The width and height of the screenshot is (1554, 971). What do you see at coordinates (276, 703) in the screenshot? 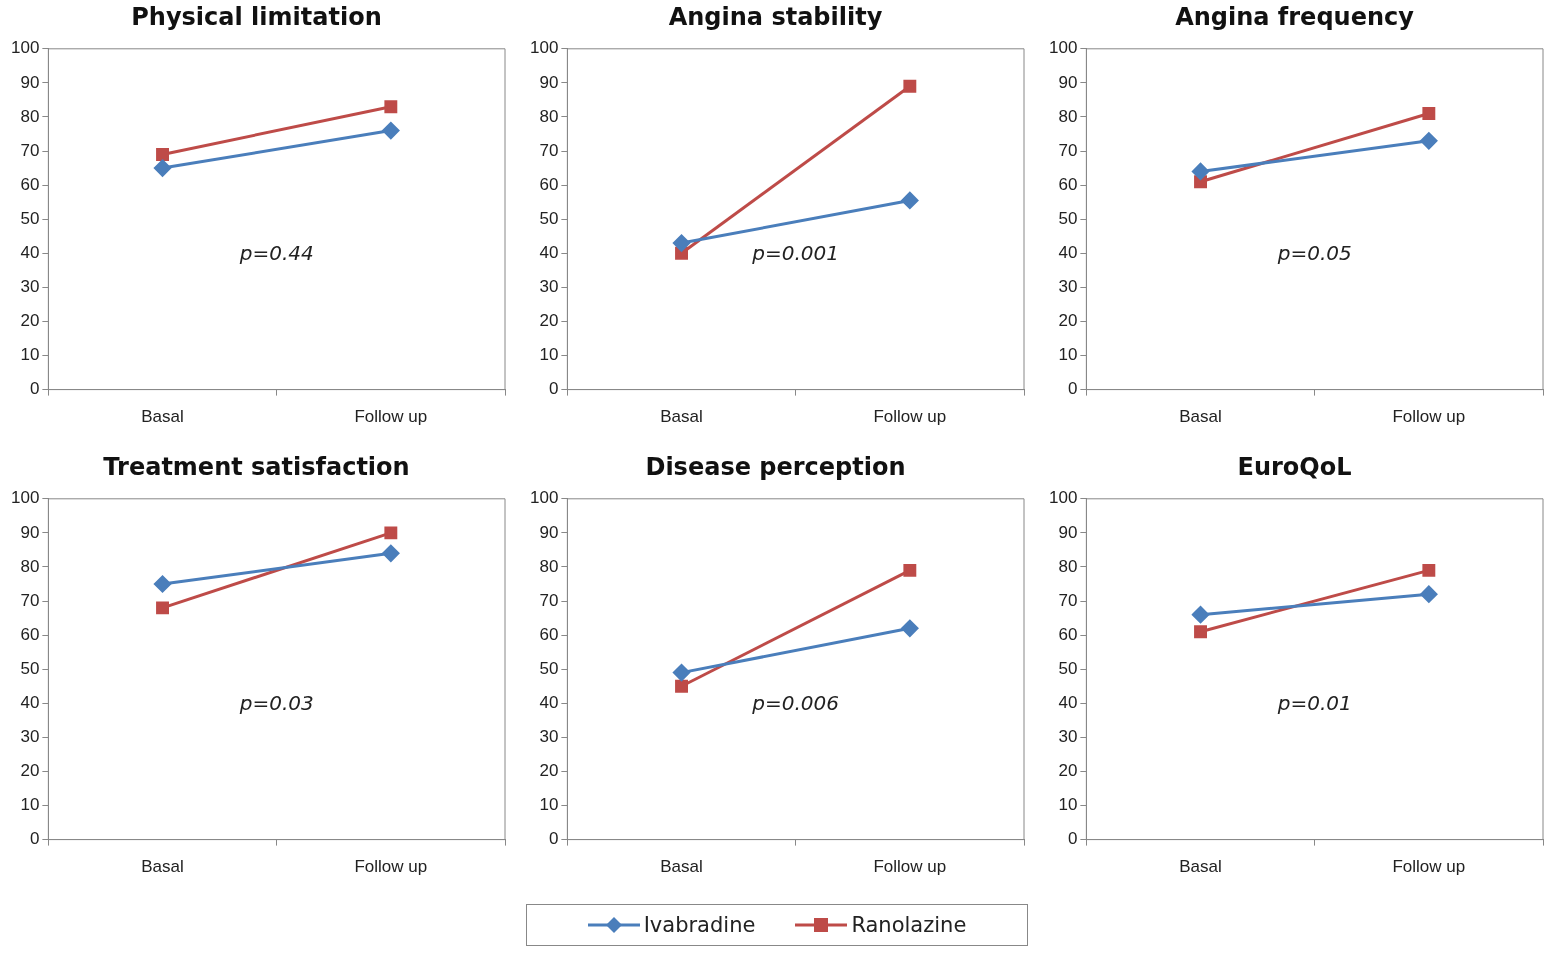
I see `annotation: p=0.03` at bounding box center [276, 703].